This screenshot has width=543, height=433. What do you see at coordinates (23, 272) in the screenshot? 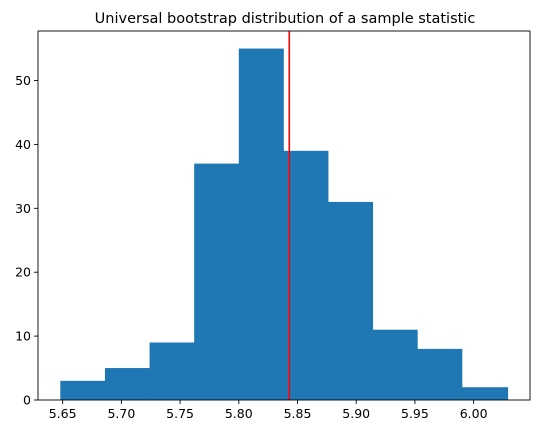
I see `y-tick-label-2: 20` at bounding box center [23, 272].